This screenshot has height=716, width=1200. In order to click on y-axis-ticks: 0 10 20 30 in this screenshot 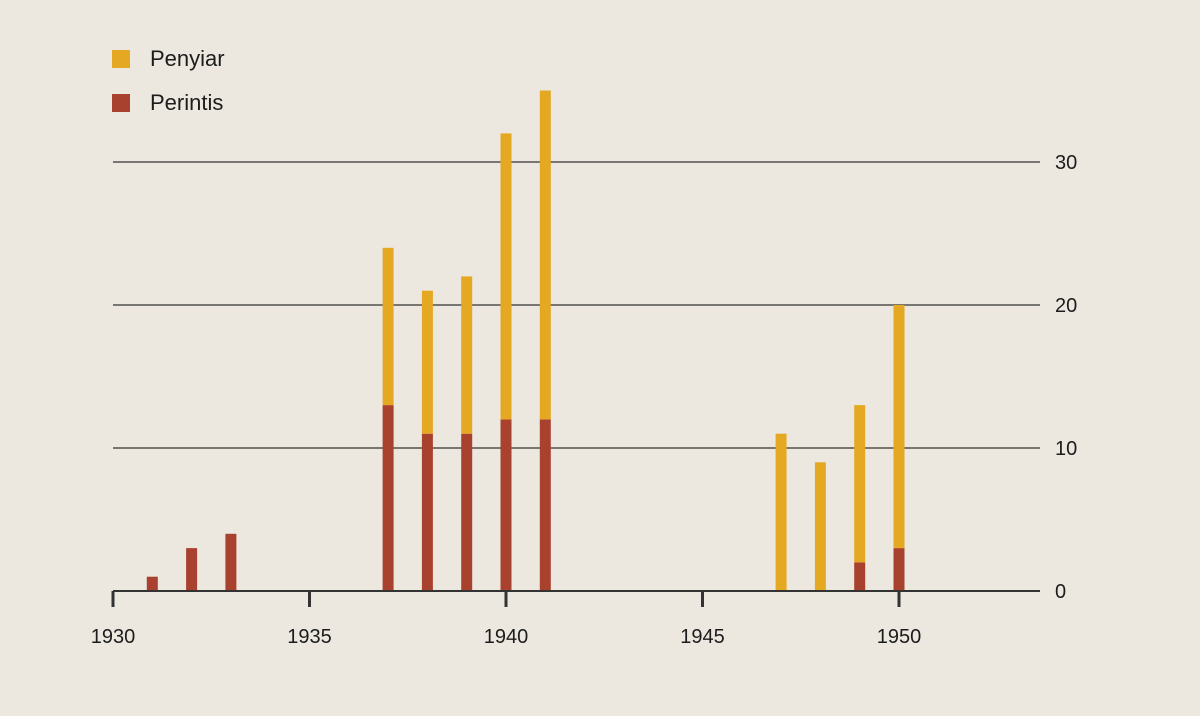, I will do `click(1066, 377)`.